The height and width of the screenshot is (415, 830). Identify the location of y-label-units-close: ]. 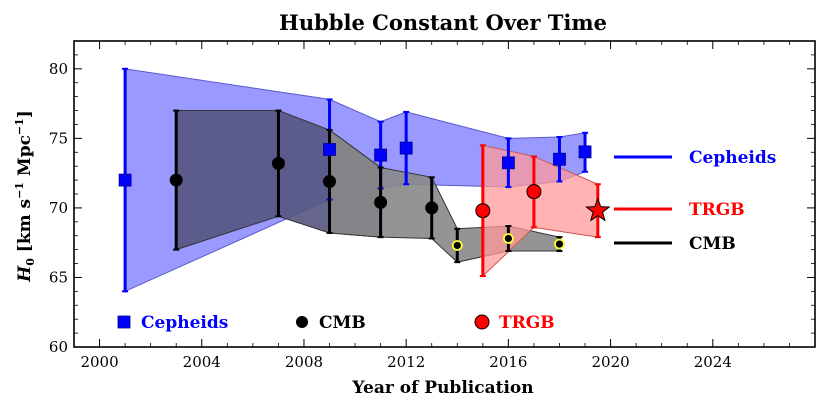
(25, 114).